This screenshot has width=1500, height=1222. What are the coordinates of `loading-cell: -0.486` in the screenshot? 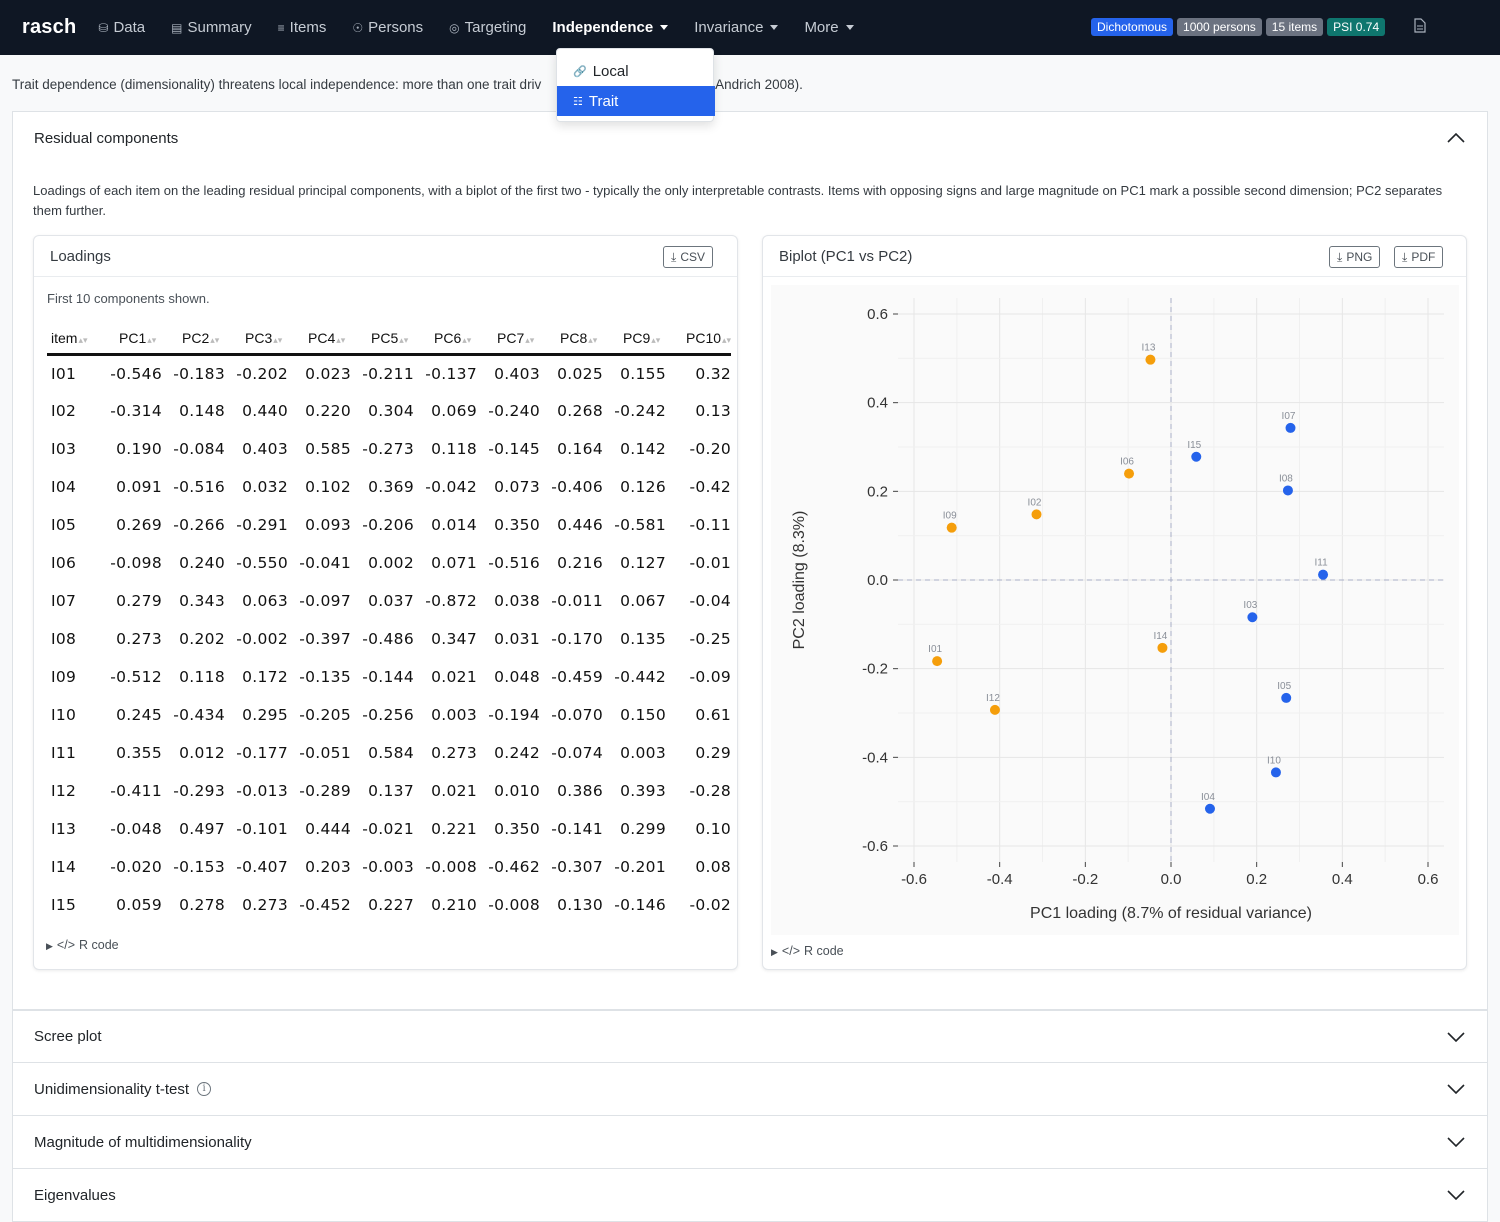 It's located at (388, 639).